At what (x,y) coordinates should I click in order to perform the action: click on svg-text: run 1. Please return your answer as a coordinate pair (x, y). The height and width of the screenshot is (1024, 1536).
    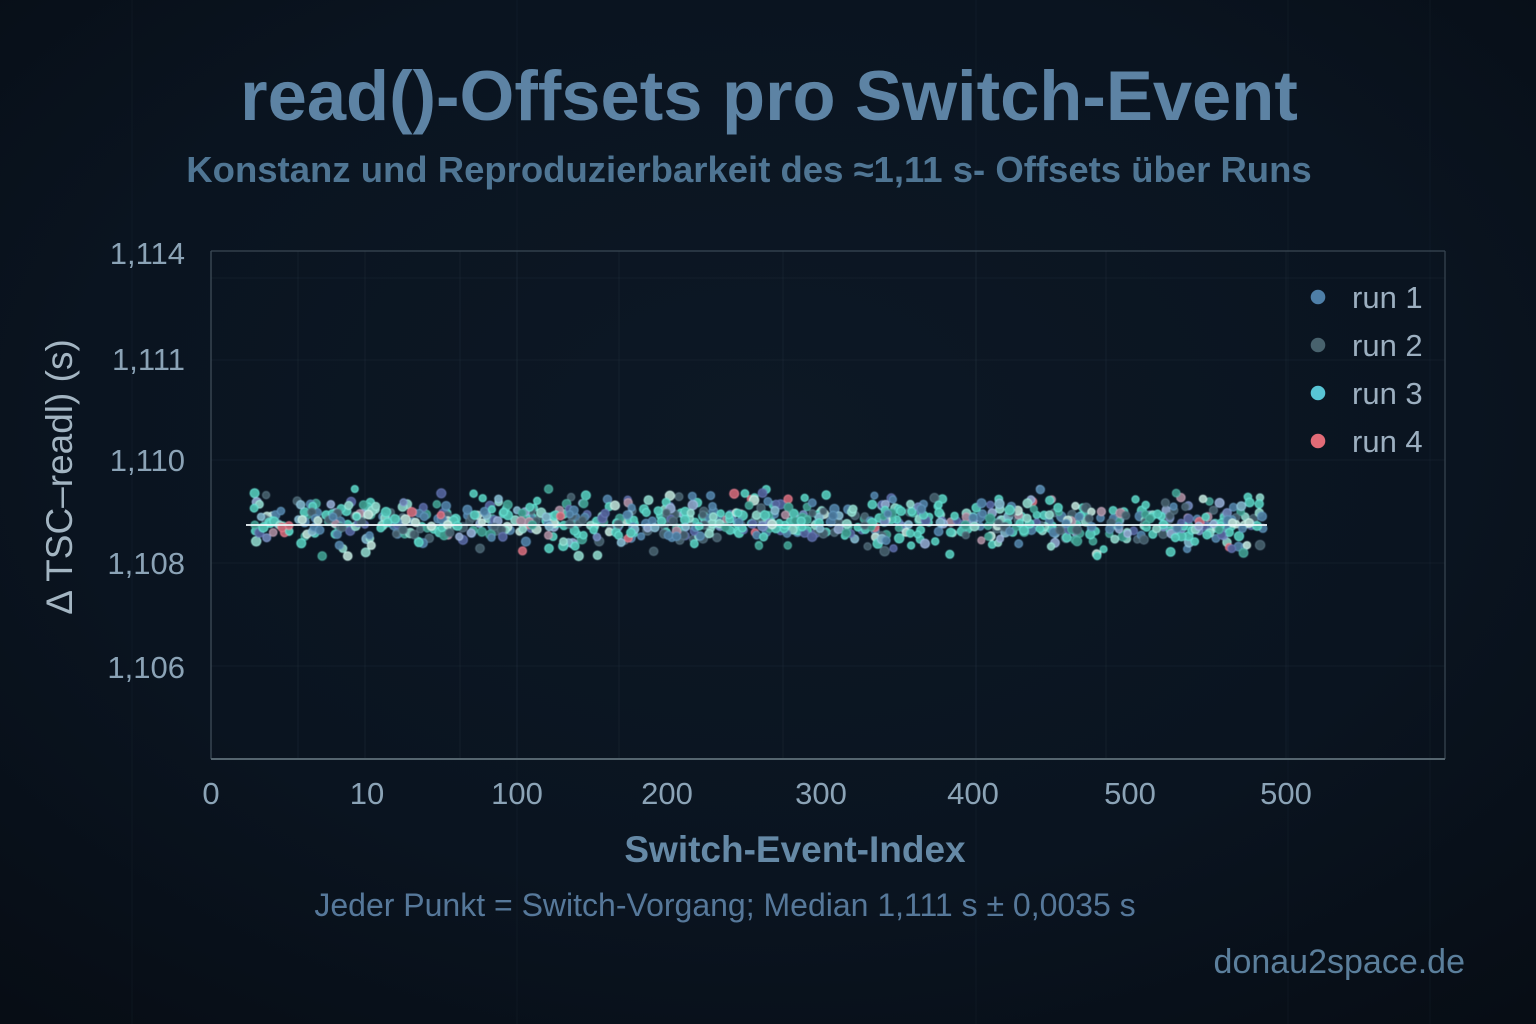
    Looking at the image, I should click on (1387, 297).